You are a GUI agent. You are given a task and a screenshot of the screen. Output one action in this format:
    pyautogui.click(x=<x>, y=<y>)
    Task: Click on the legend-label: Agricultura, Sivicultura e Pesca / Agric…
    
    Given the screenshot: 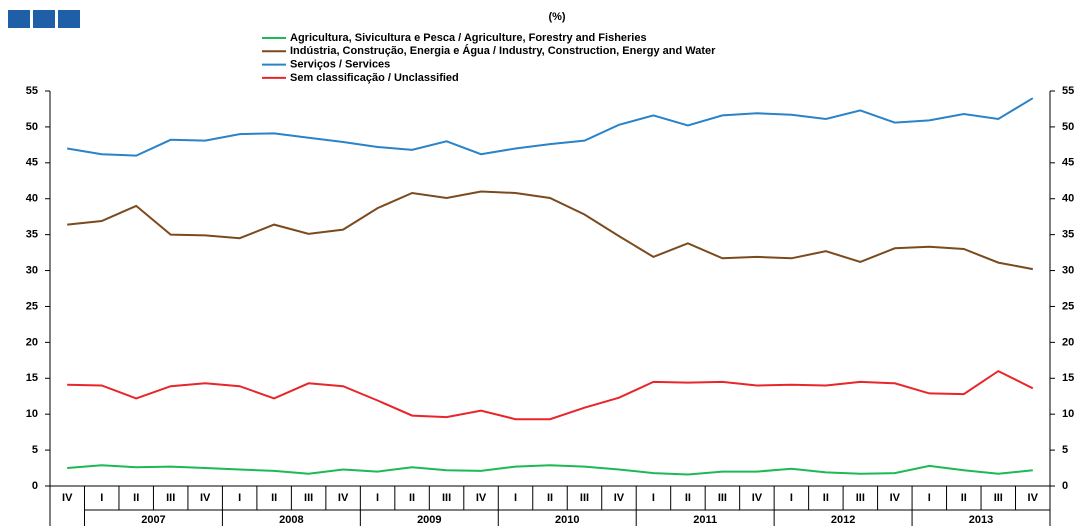 What is the action you would take?
    pyautogui.click(x=468, y=38)
    